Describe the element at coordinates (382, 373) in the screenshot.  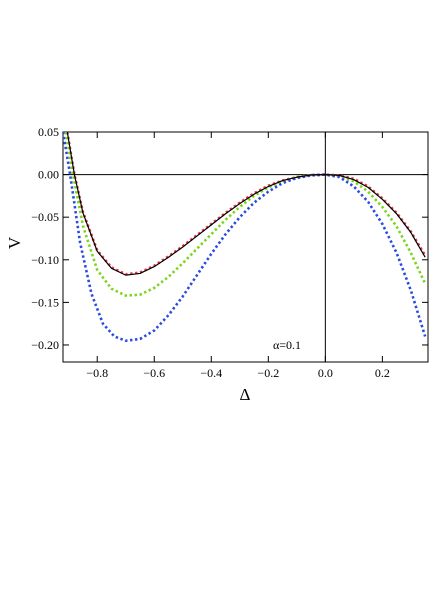
I see `x-tick-label: 0.2` at that location.